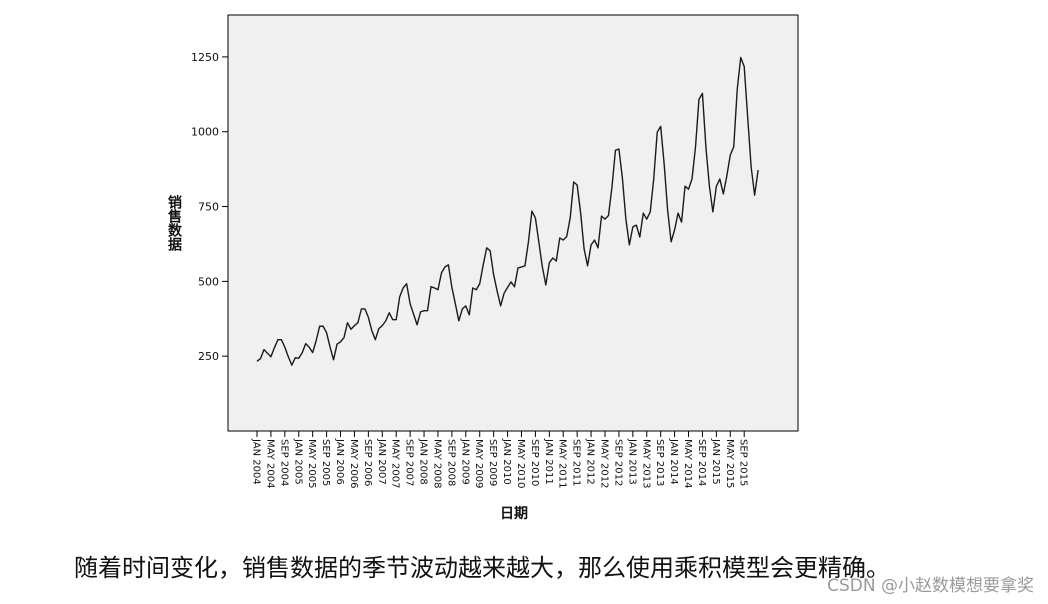  I want to click on y-tick-label: 750, so click(208, 207).